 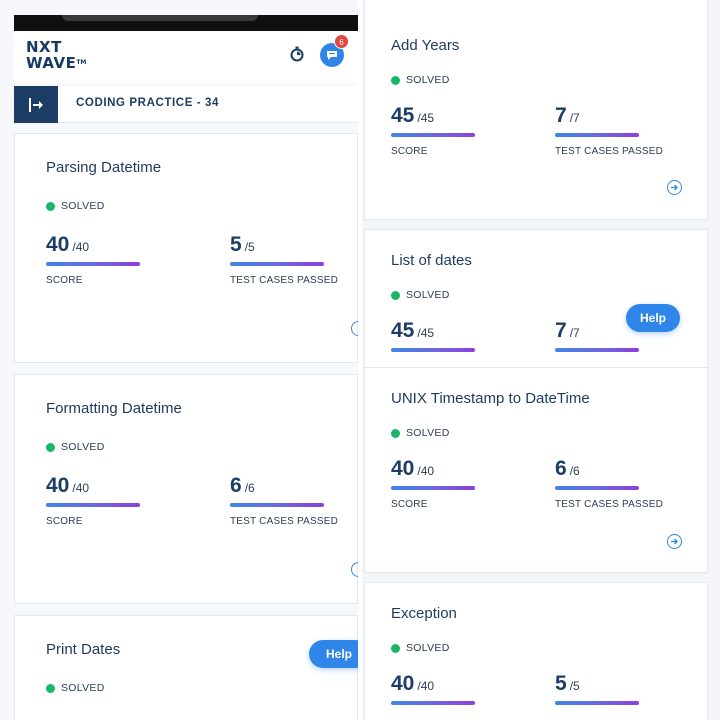 I want to click on question-card: Print Dates SOLVED, so click(x=186, y=667).